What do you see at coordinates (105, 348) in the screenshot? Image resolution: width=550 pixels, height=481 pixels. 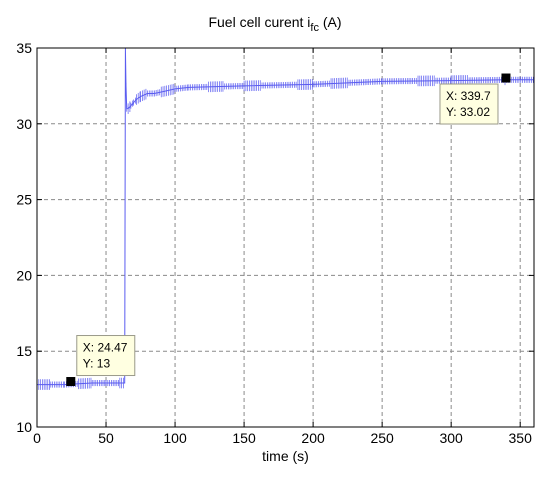 I see `datatip-x-text: X: 24.47` at bounding box center [105, 348].